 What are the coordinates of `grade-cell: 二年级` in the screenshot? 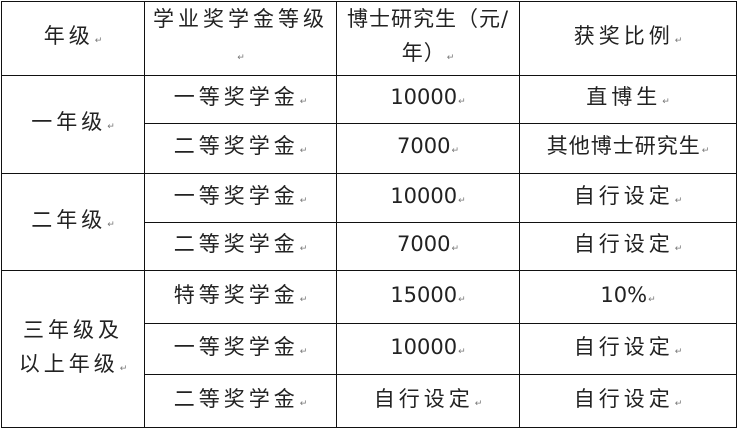 It's located at (73, 222).